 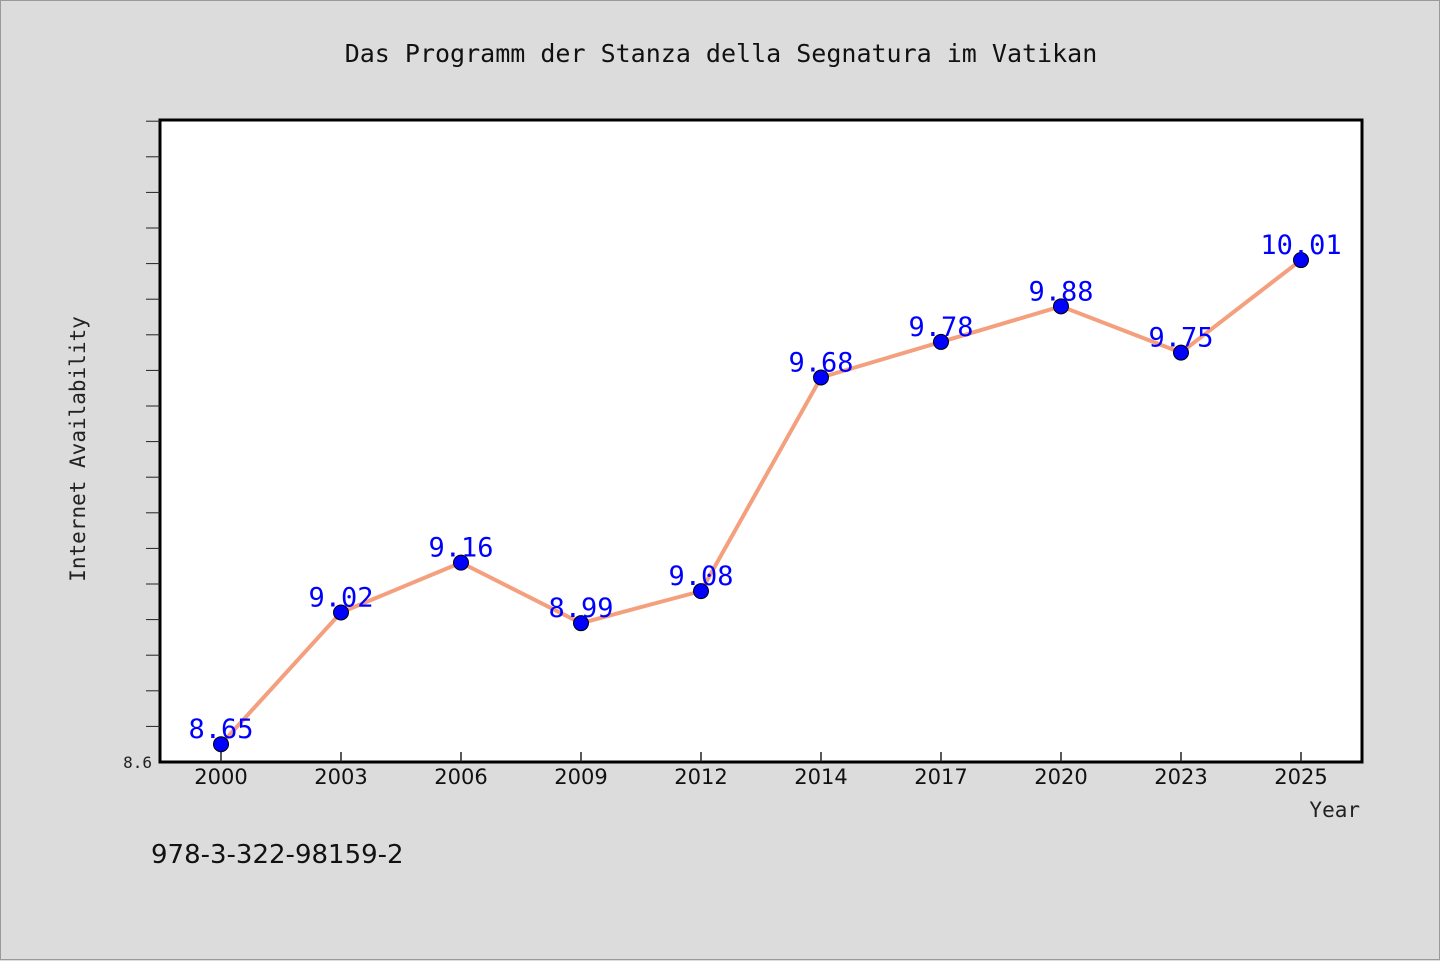 I want to click on x-tick-label: 2000, so click(x=220, y=777).